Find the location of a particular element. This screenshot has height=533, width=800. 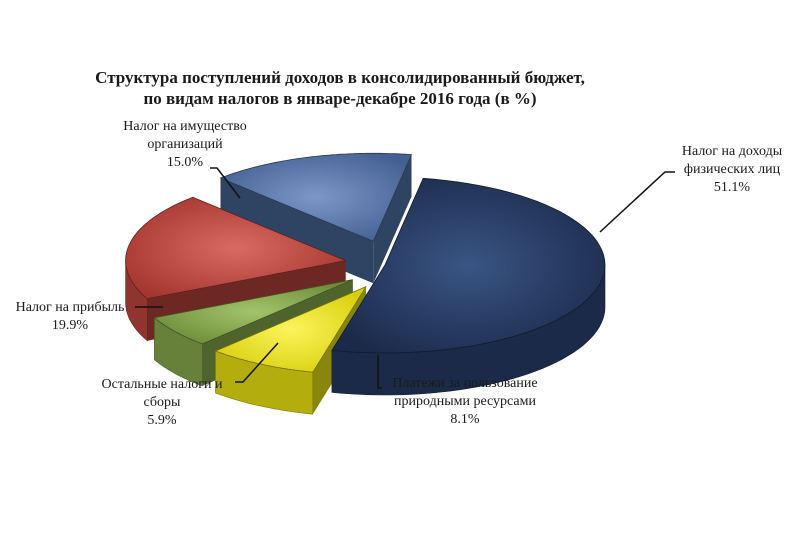

slice-label-ndfl: Налог на доходы физических лиц 51.1% is located at coordinates (732, 169).